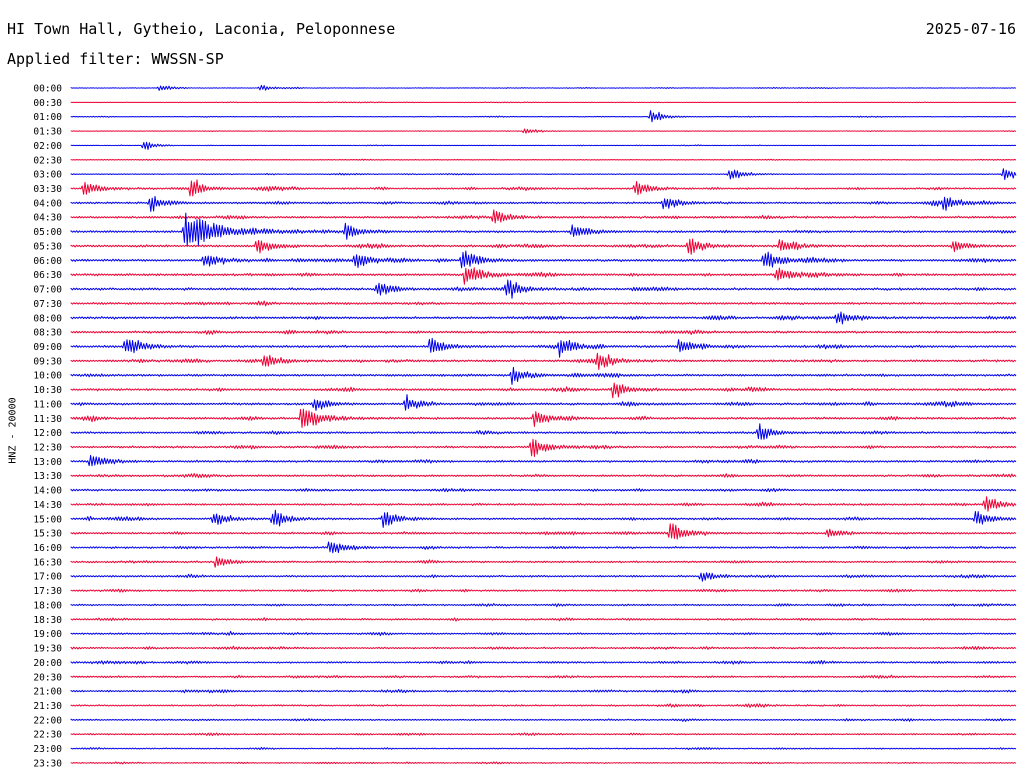 This screenshot has height=780, width=1024. What do you see at coordinates (47, 103) in the screenshot?
I see `row-label: 00:30` at bounding box center [47, 103].